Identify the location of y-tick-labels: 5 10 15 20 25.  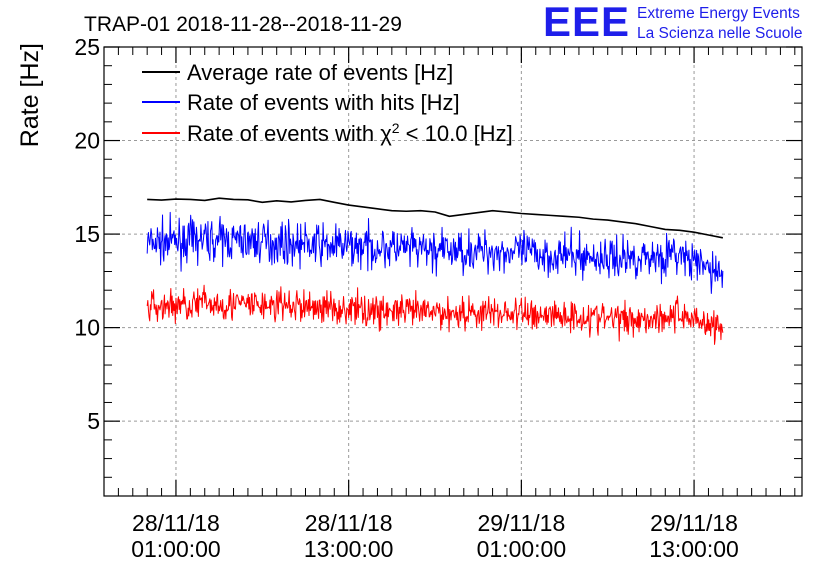
(87, 234).